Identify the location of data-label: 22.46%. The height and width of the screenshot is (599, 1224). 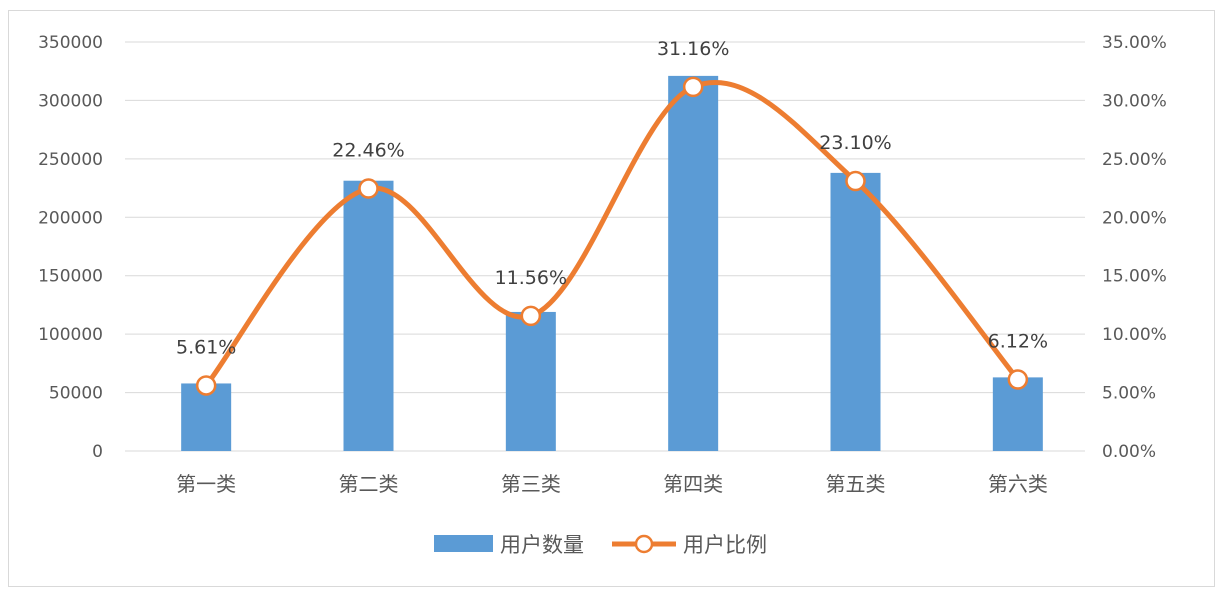
(368, 151).